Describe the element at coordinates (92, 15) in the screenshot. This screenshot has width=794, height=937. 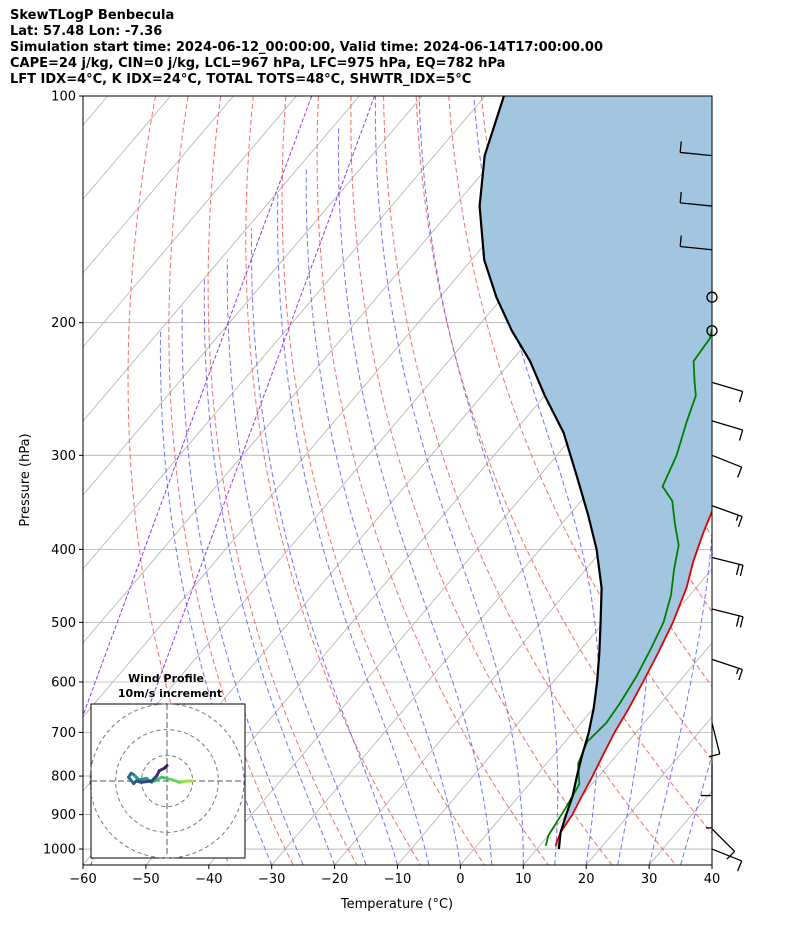
I see `chart-title: SkewTLogP Benbecula` at that location.